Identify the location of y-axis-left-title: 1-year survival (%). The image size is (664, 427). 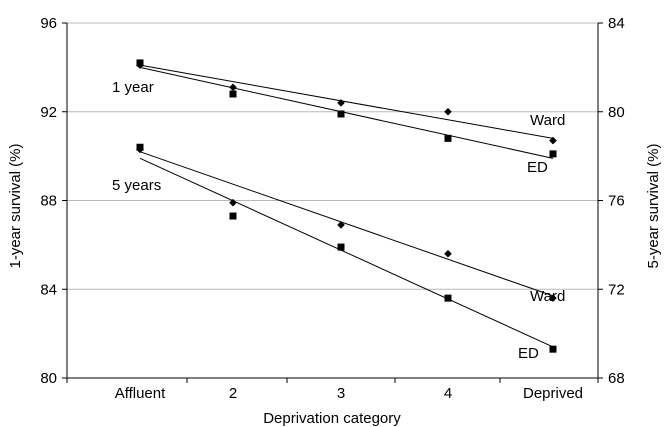
(15, 205).